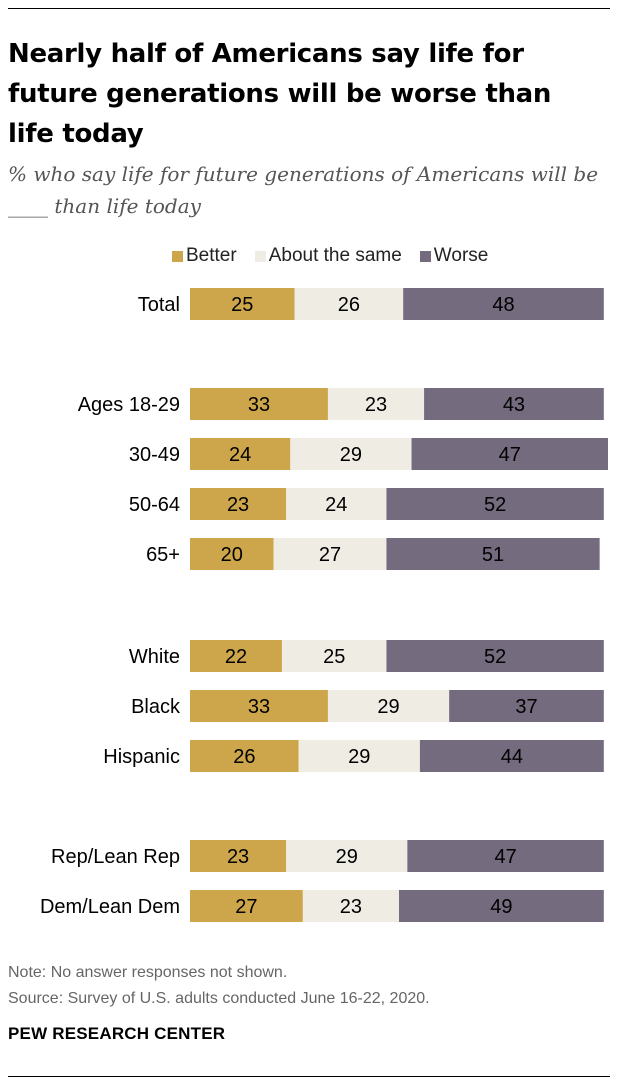  I want to click on bar-row-ages-18-29: Ages 18-29 33 23 43, so click(341, 404).